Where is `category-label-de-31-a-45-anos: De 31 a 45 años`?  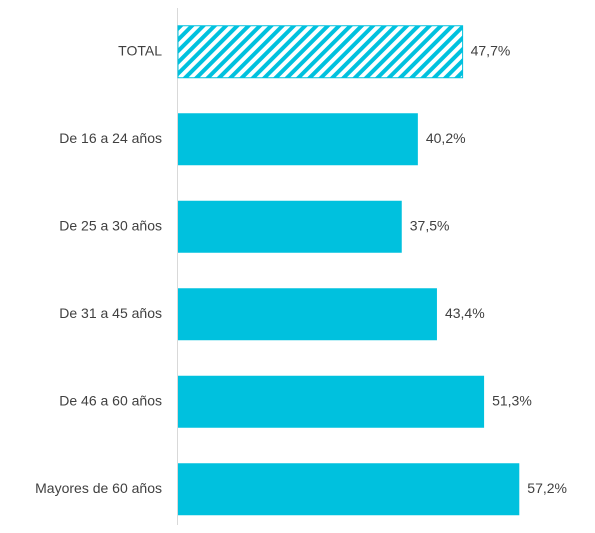
category-label-de-31-a-45-anos: De 31 a 45 años is located at coordinates (110, 313).